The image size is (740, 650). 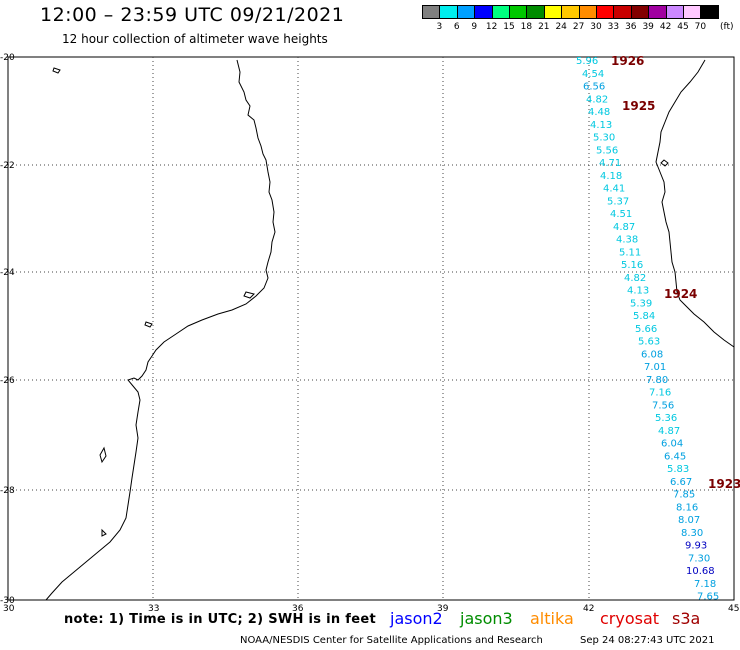 I want to click on lon-label: 30, so click(x=9, y=609).